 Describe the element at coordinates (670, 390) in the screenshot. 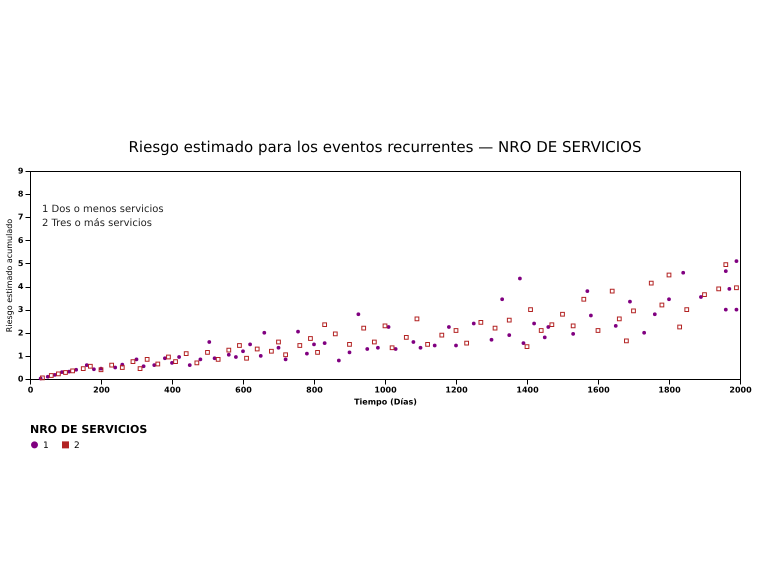

I see `x-tick-label: 1800` at that location.